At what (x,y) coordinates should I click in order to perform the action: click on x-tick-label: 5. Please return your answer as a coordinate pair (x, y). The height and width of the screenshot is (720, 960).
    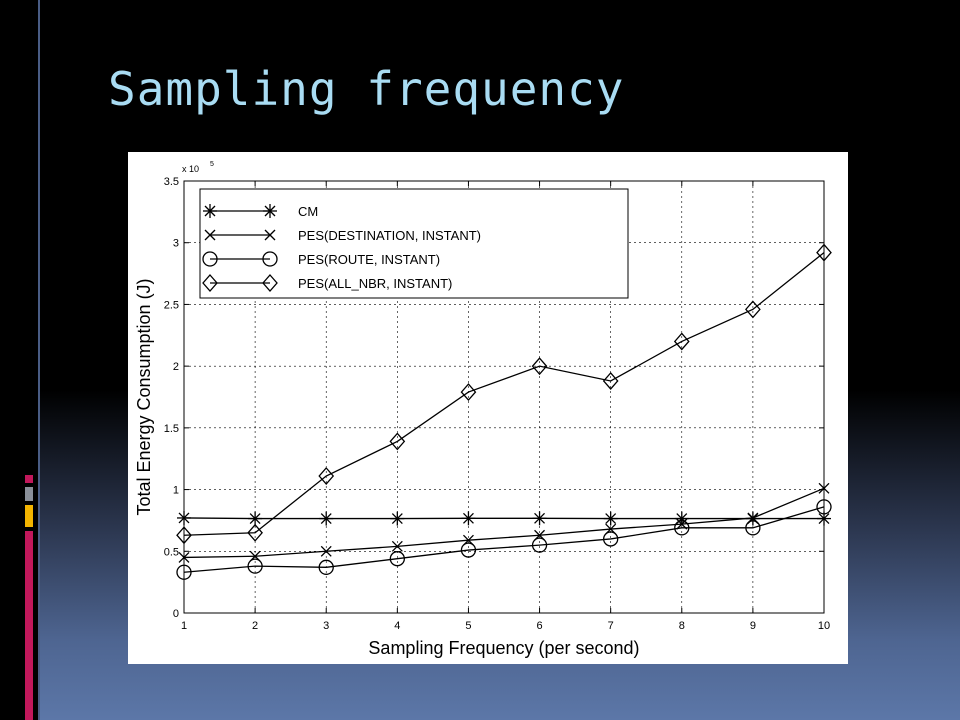
    Looking at the image, I should click on (468, 626).